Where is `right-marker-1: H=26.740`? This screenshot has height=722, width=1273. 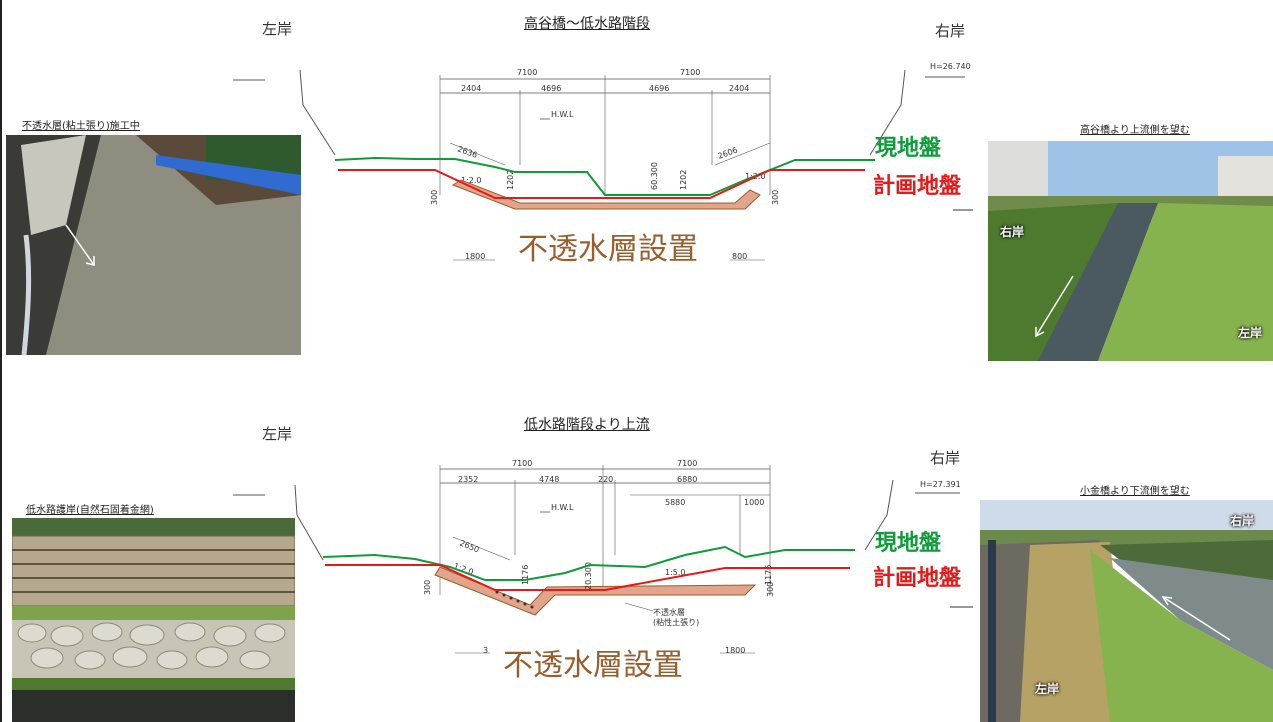 right-marker-1: H=26.740 is located at coordinates (950, 66).